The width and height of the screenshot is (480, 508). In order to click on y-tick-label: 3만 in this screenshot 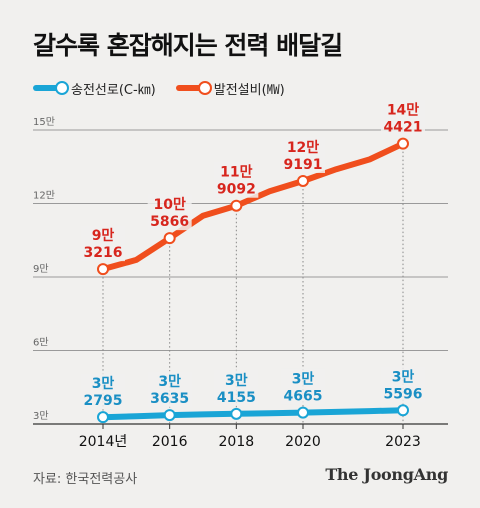, I will do `click(41, 416)`.